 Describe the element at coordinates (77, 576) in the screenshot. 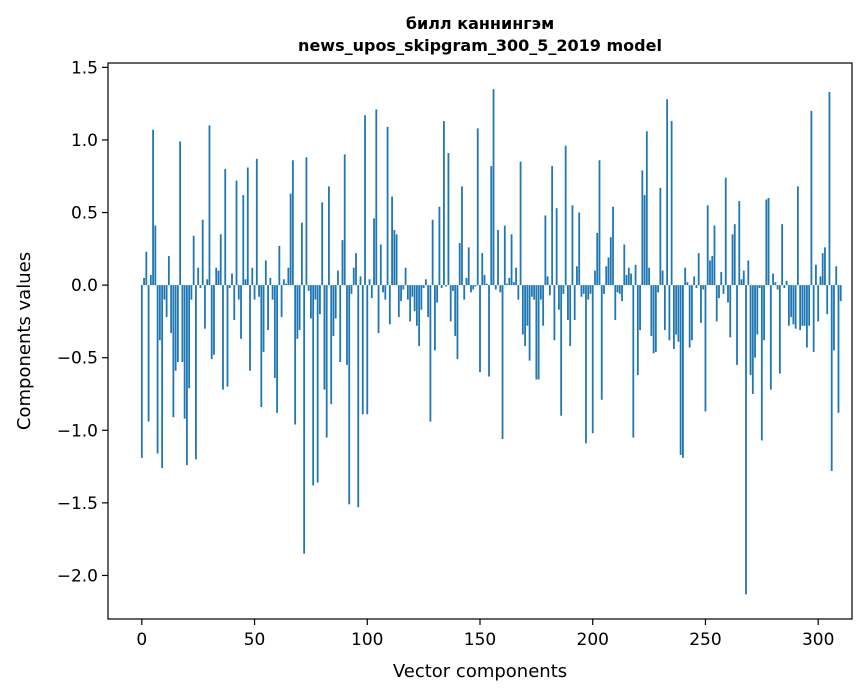

I see `y-tick-label: −2.0` at that location.